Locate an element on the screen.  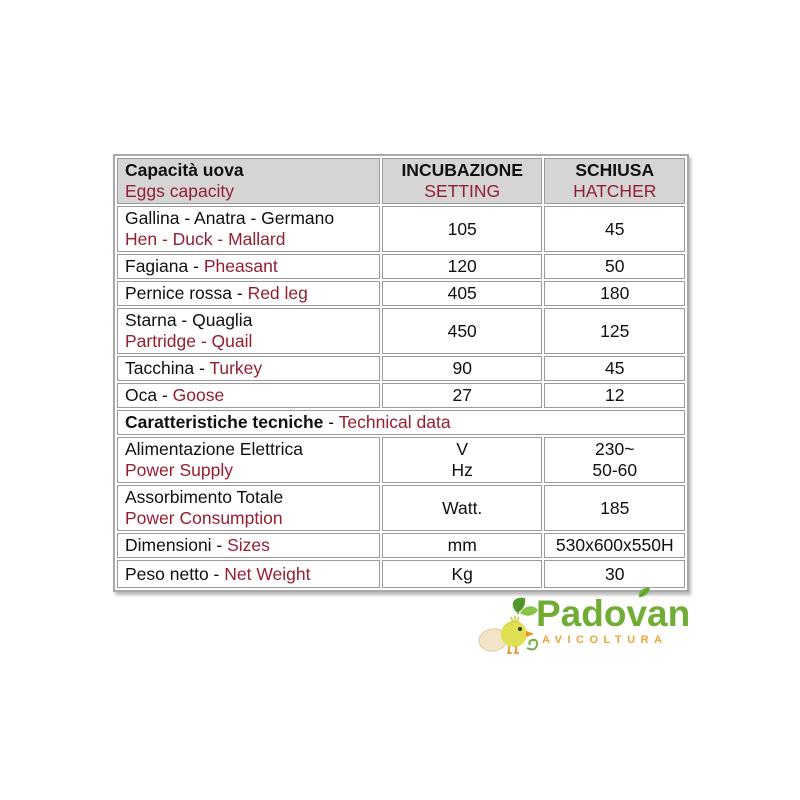
value-line-1: 230~ is located at coordinates (615, 449).